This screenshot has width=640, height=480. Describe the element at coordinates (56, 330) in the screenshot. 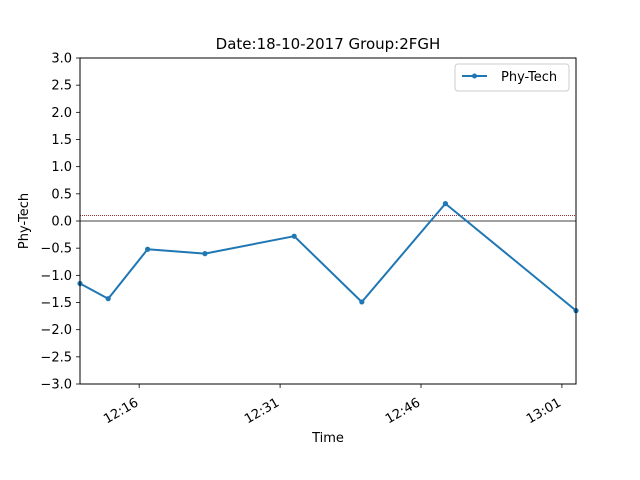

I see `y-tick-label: −2.0` at that location.